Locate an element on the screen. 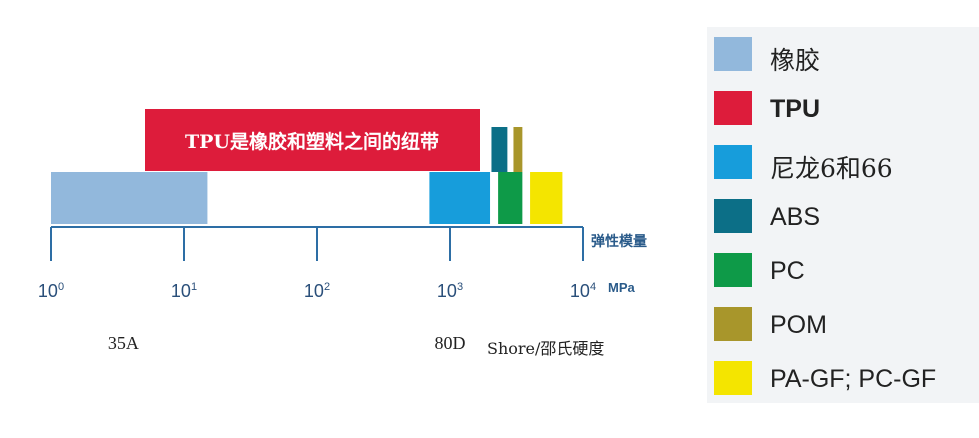 Image resolution: width=979 pixels, height=438 pixels. x-axis-label: 弹性模量 is located at coordinates (619, 241).